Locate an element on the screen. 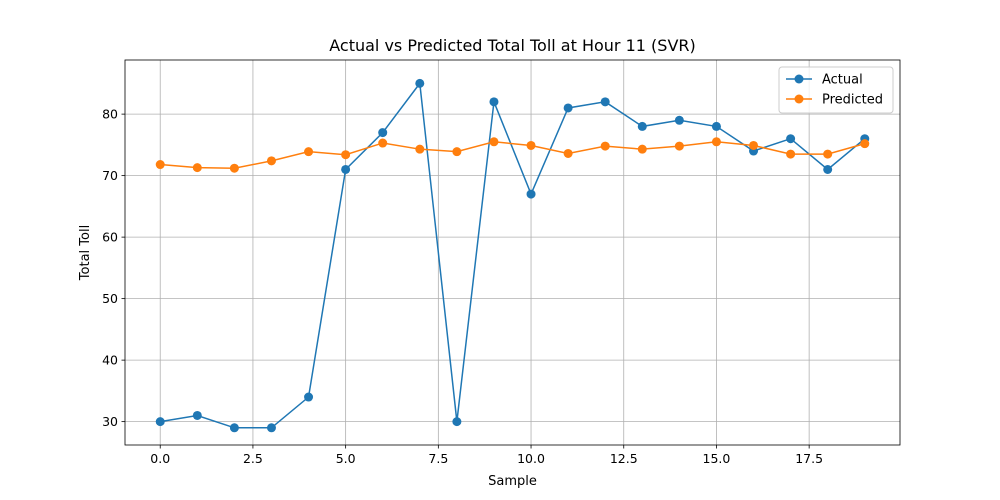 The image size is (1000, 500). legend: Actual Predicted is located at coordinates (836, 90).